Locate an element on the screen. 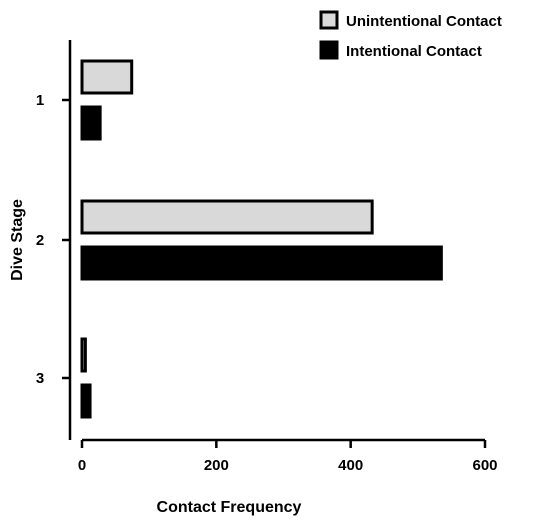  x-tick-label: 200 is located at coordinates (216, 465).